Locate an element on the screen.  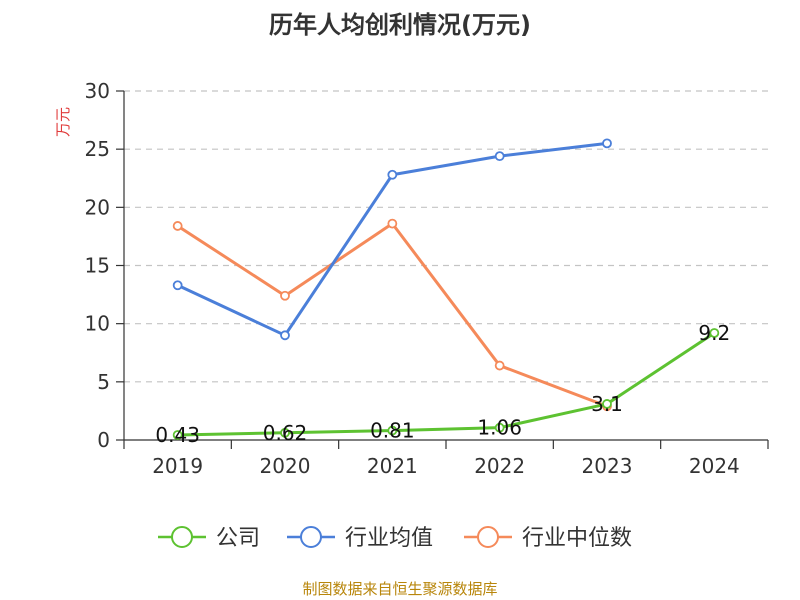
x-tick-label: 2019 is located at coordinates (177, 466).